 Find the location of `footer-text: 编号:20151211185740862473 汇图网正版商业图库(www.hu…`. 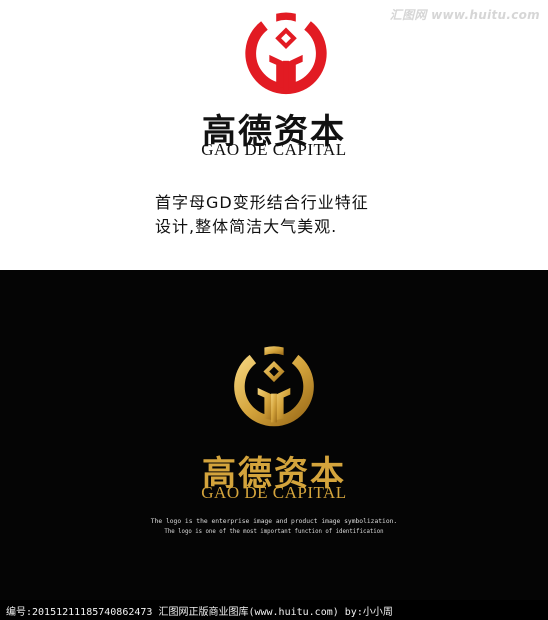

footer-text: 编号:20151211185740862473 汇图网正版商业图库(www.hu… is located at coordinates (199, 612).